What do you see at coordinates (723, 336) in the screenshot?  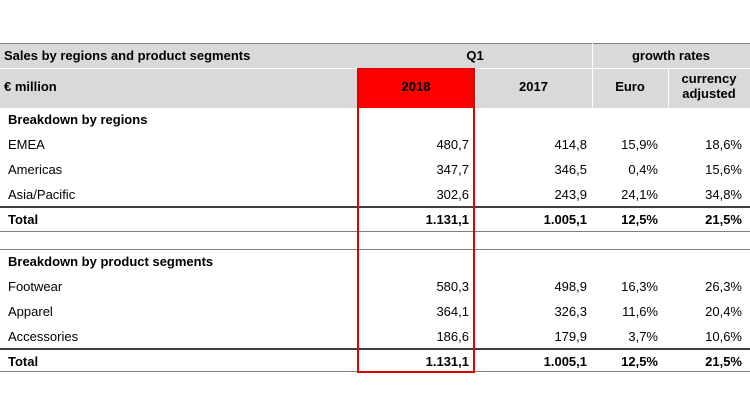 I see `cell-adjusted: 10,6%` at bounding box center [723, 336].